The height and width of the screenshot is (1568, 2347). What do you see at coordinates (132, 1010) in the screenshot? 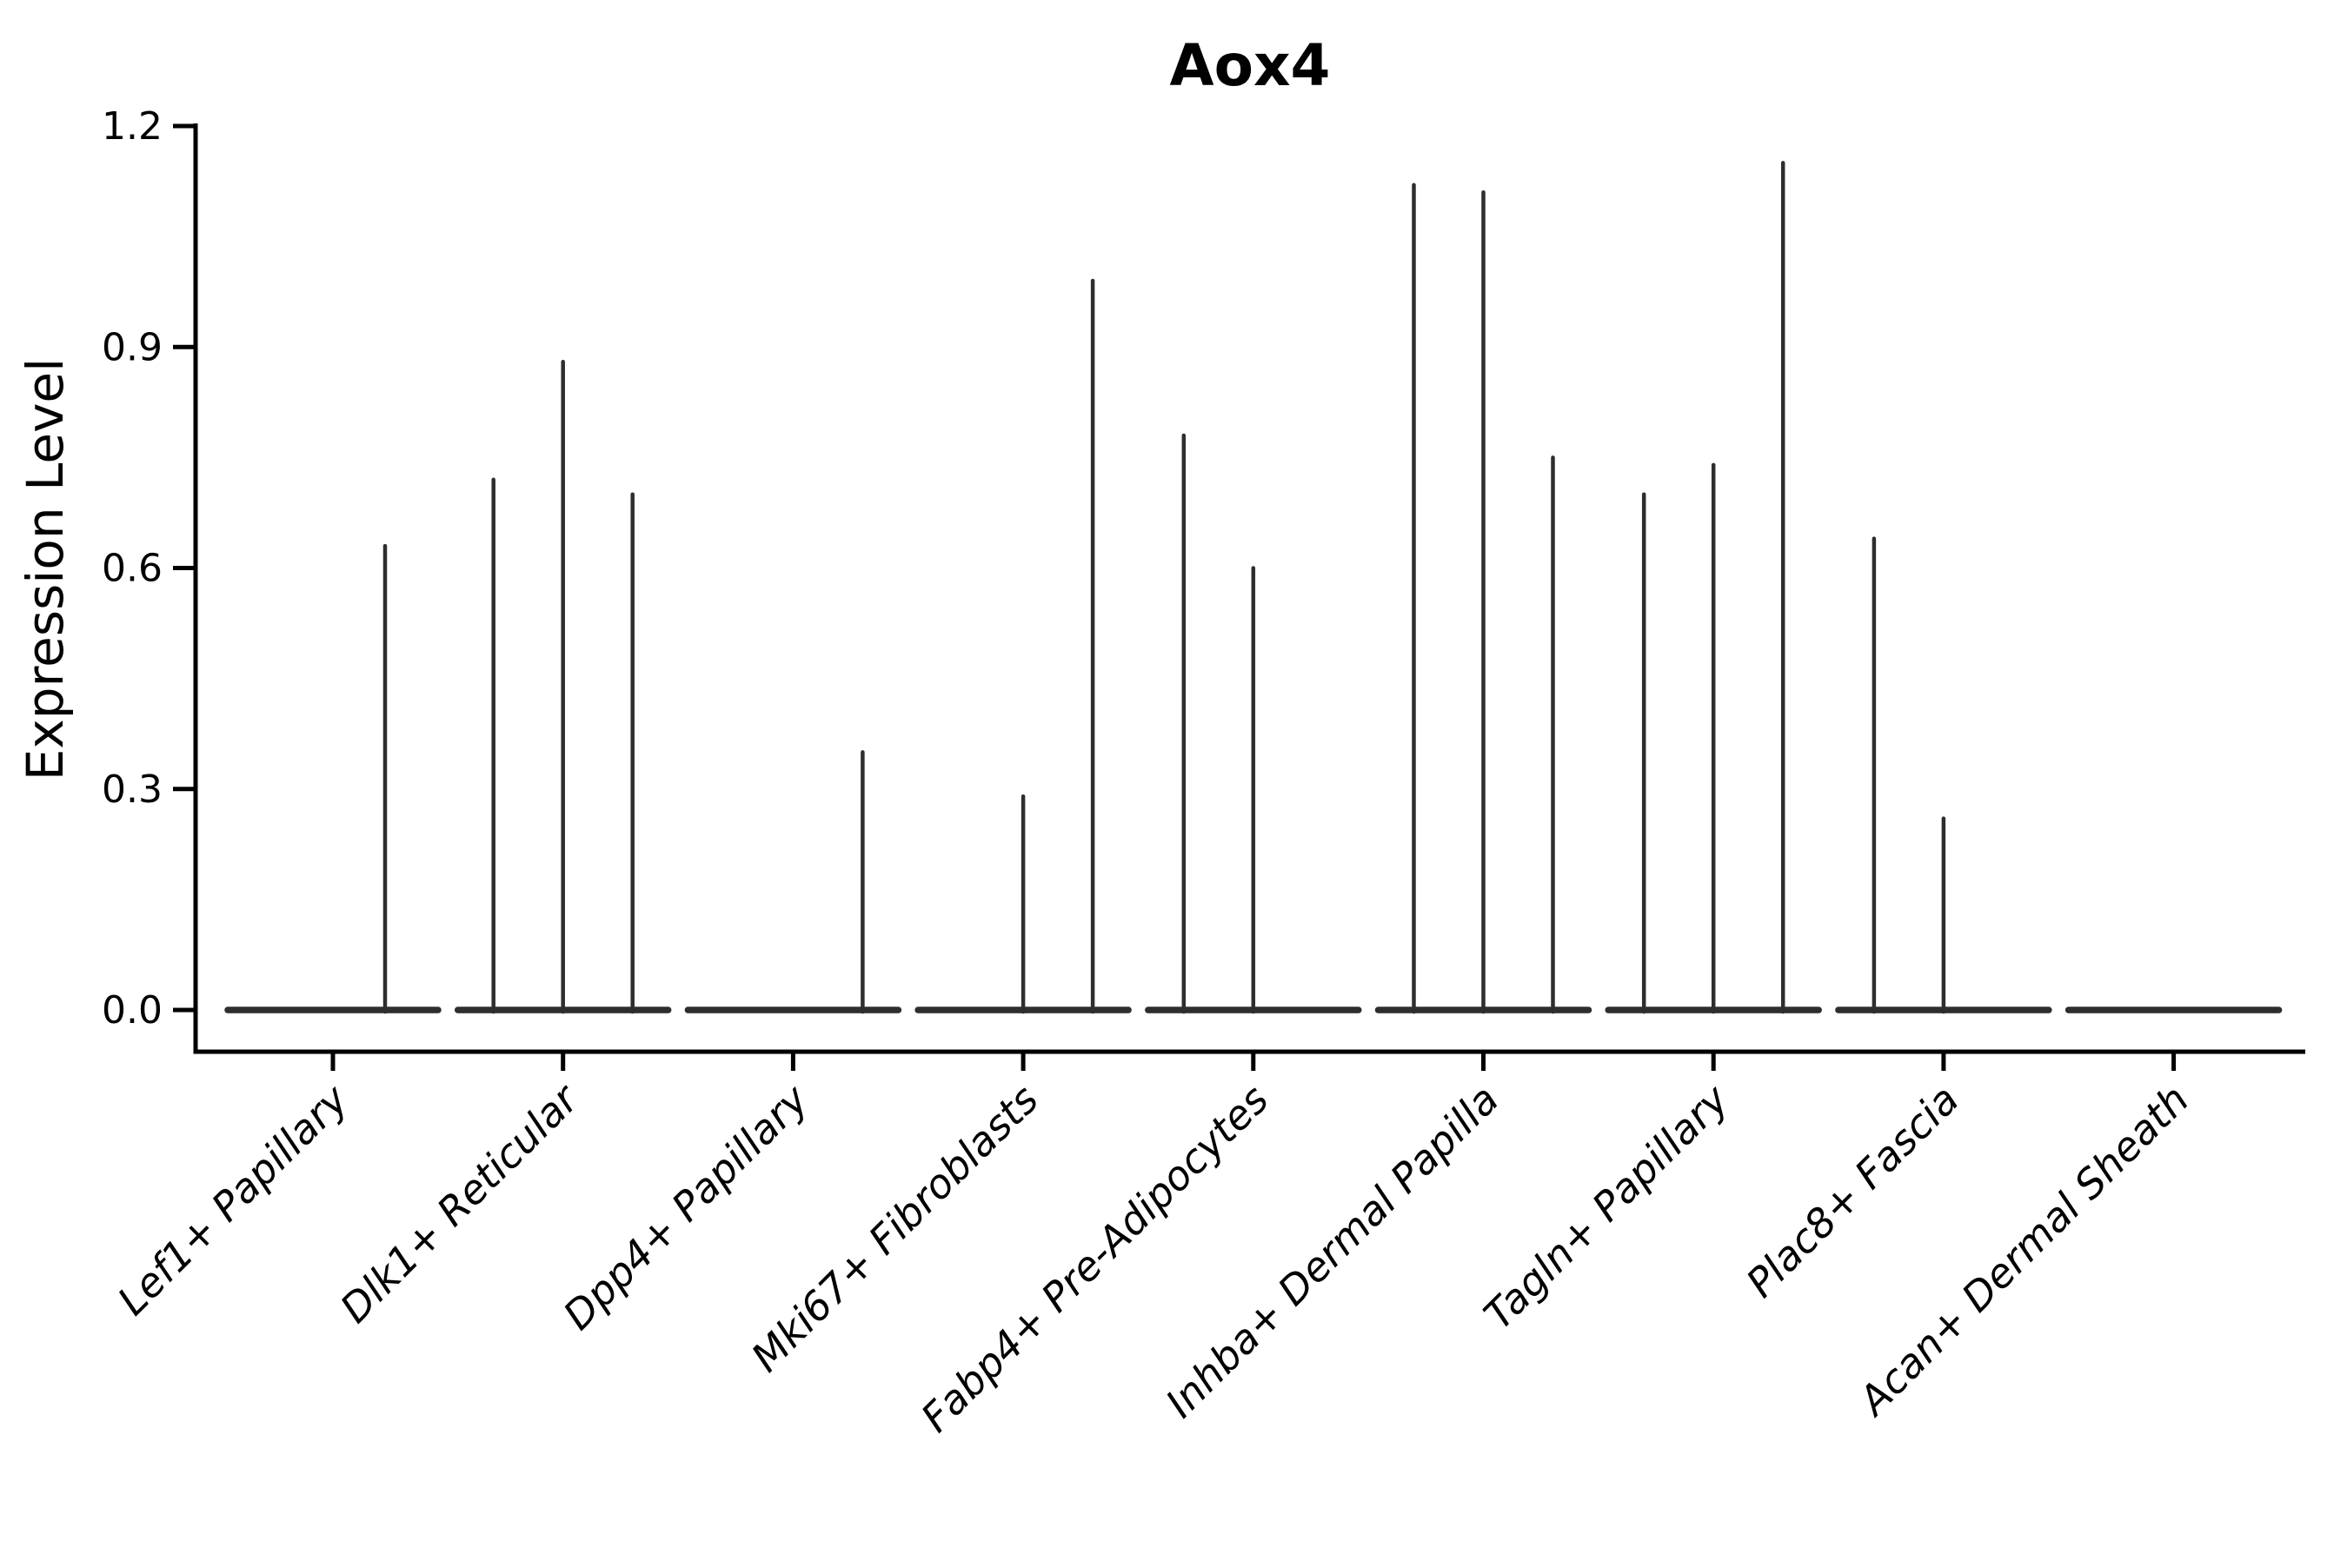
I see `y-tick-label: 0.0` at bounding box center [132, 1010].